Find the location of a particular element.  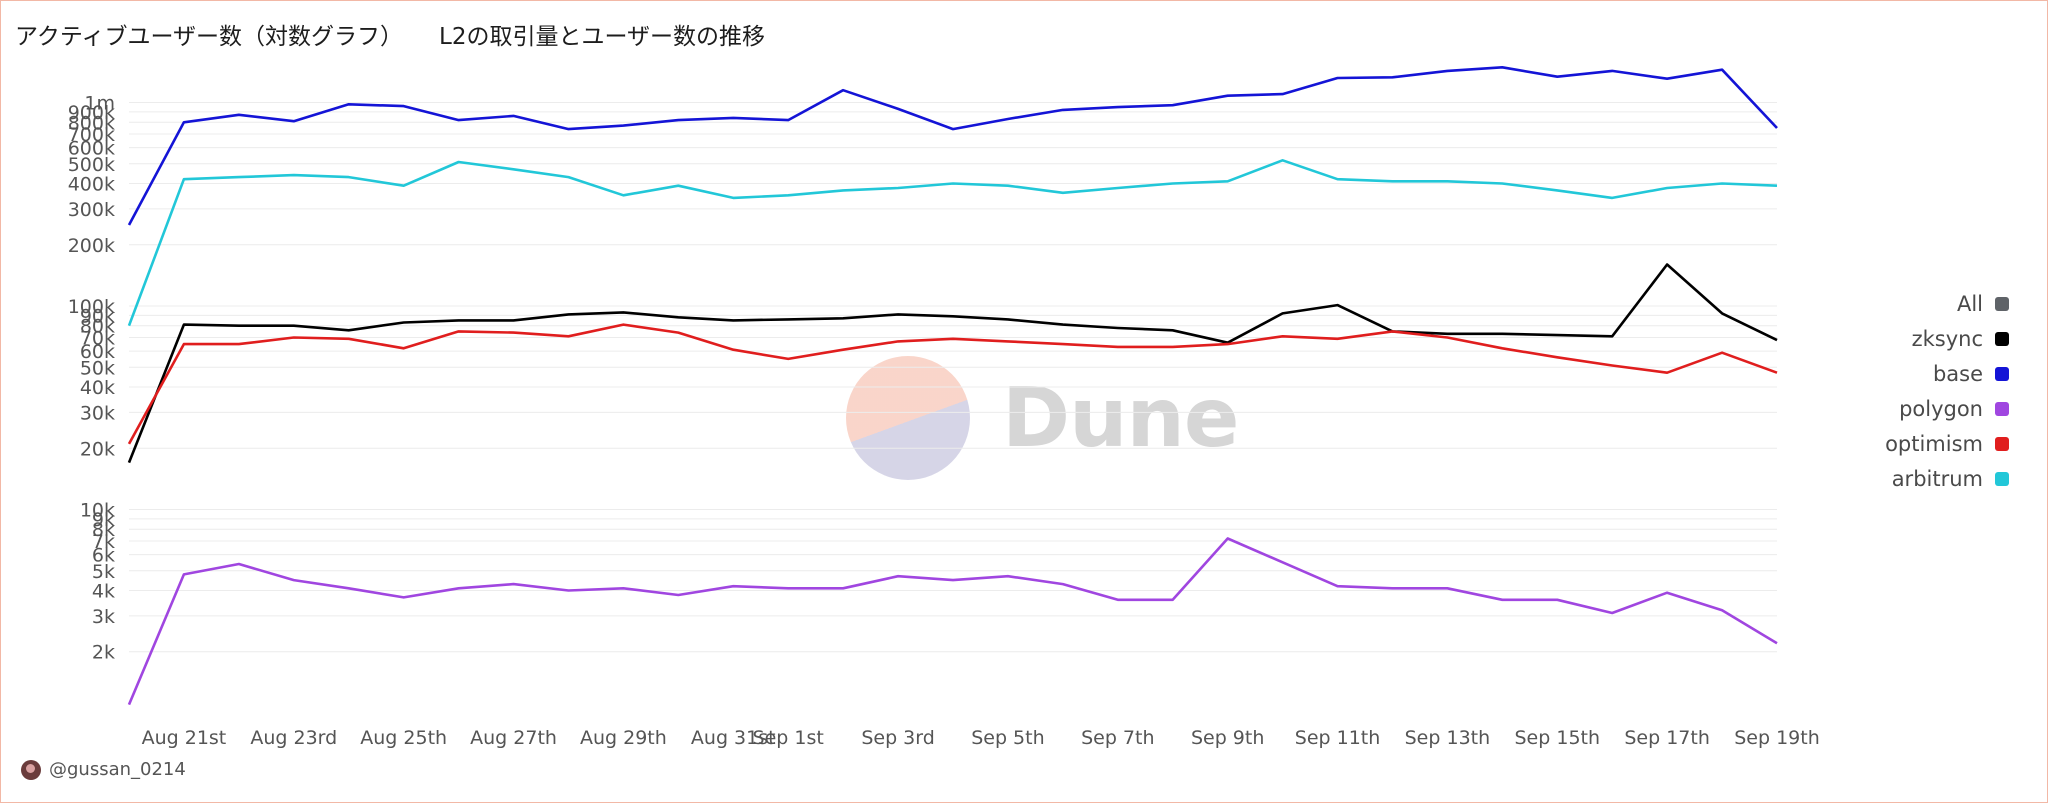

y-tick-label: 800k is located at coordinates (91, 123).